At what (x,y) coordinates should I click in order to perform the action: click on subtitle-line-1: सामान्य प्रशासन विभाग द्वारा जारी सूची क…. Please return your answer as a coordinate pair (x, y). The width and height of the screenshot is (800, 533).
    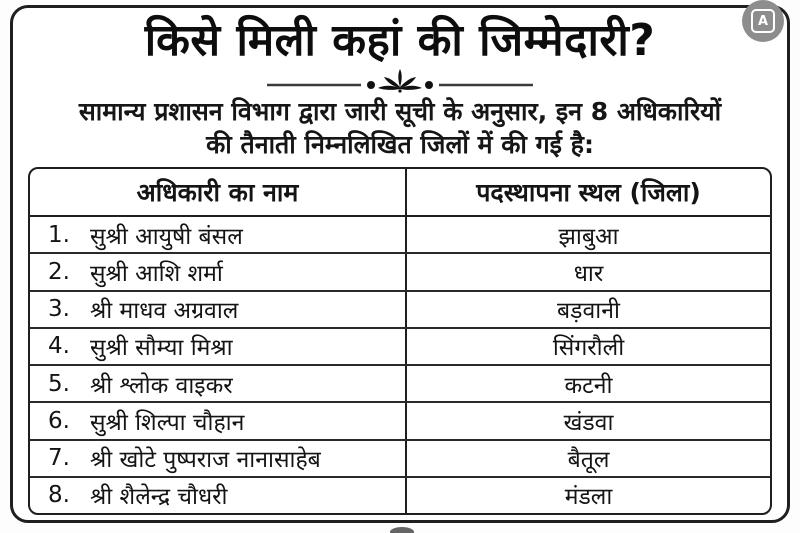
    Looking at the image, I should click on (400, 111).